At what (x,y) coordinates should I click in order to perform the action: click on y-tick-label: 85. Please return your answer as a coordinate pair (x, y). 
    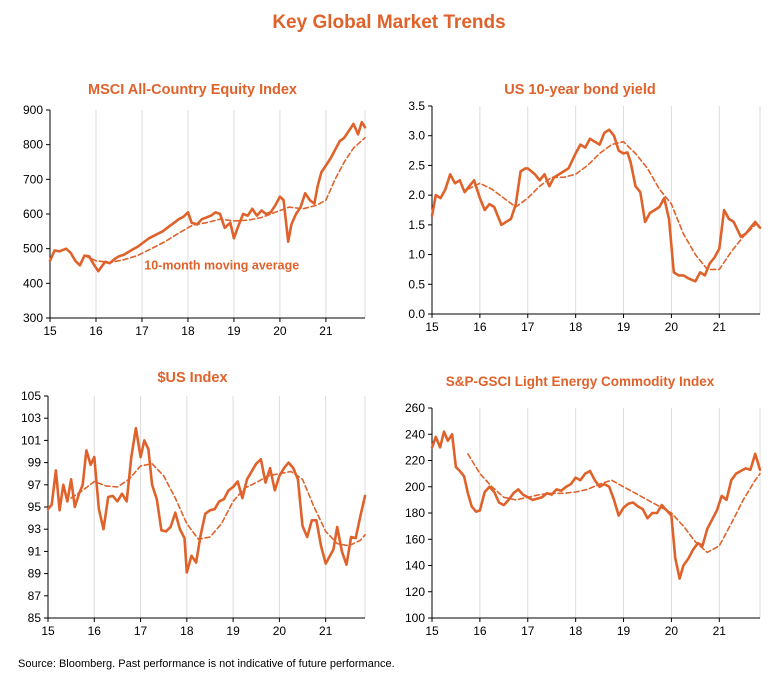
    Looking at the image, I should click on (35, 618).